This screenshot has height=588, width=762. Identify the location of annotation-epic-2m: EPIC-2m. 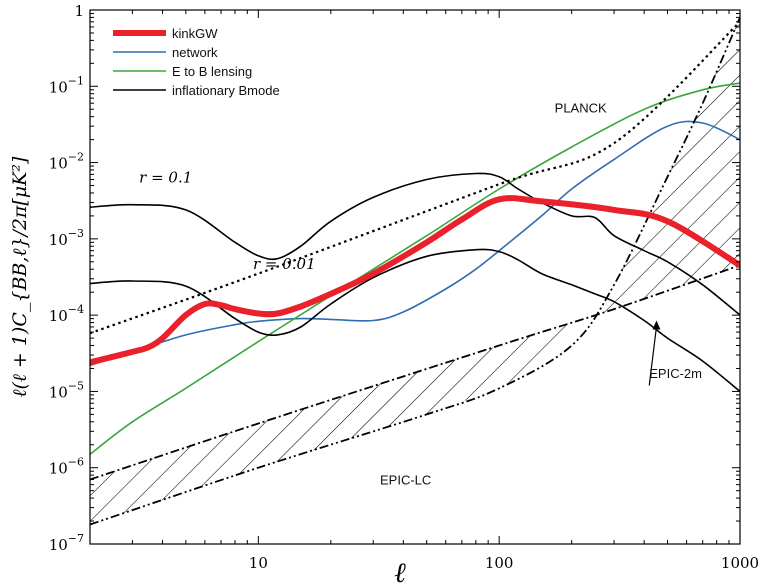
(675, 373).